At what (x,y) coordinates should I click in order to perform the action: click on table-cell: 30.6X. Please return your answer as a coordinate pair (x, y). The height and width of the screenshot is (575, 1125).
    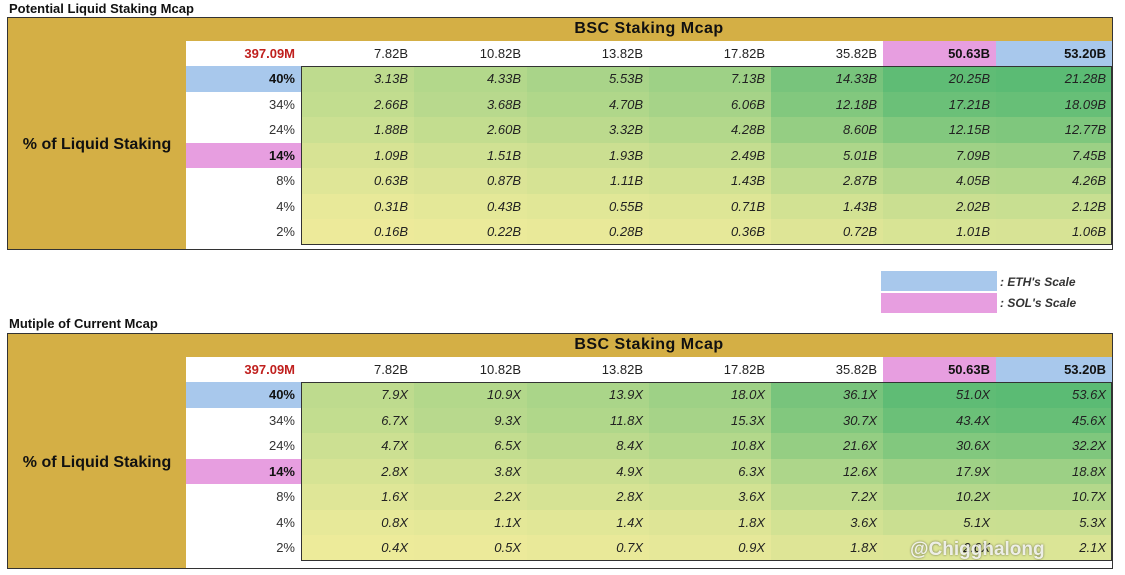
    Looking at the image, I should click on (939, 446).